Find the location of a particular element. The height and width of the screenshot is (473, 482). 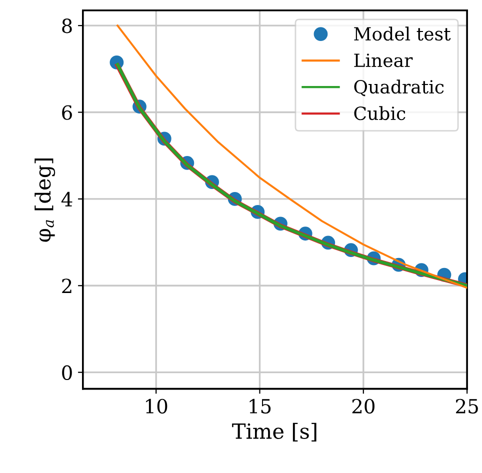

legend-label: Linear is located at coordinates (383, 61).